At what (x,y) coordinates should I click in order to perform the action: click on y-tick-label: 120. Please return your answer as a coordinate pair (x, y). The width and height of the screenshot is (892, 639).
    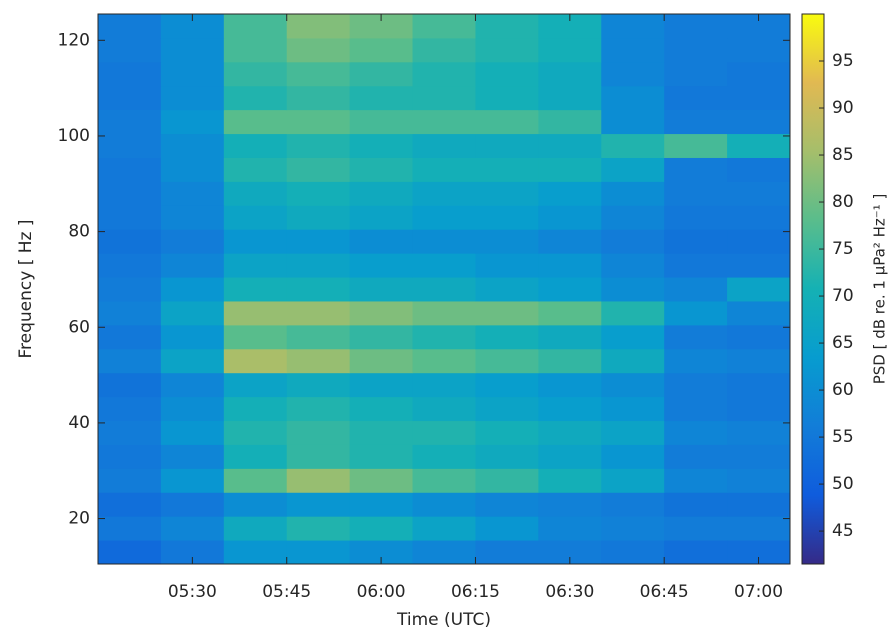
    Looking at the image, I should click on (74, 40).